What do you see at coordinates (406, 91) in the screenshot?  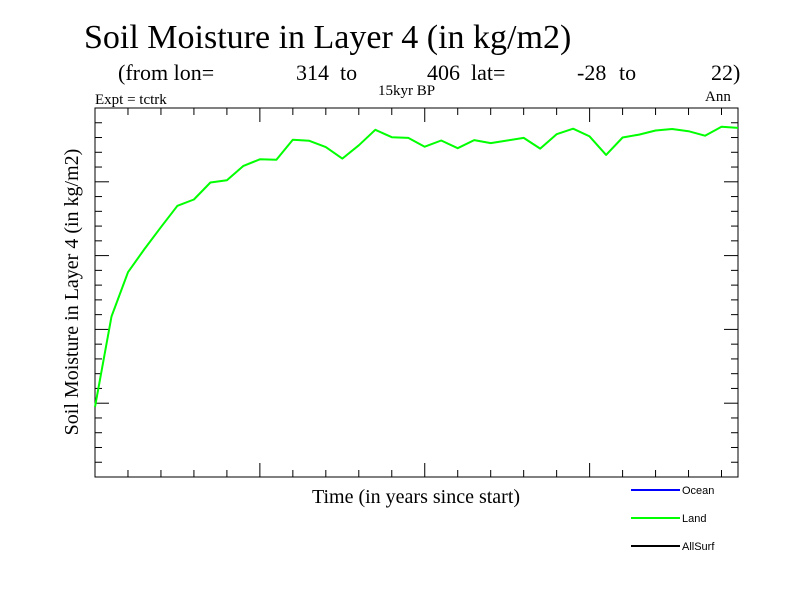 I see `period-label: 15kyr BP` at bounding box center [406, 91].